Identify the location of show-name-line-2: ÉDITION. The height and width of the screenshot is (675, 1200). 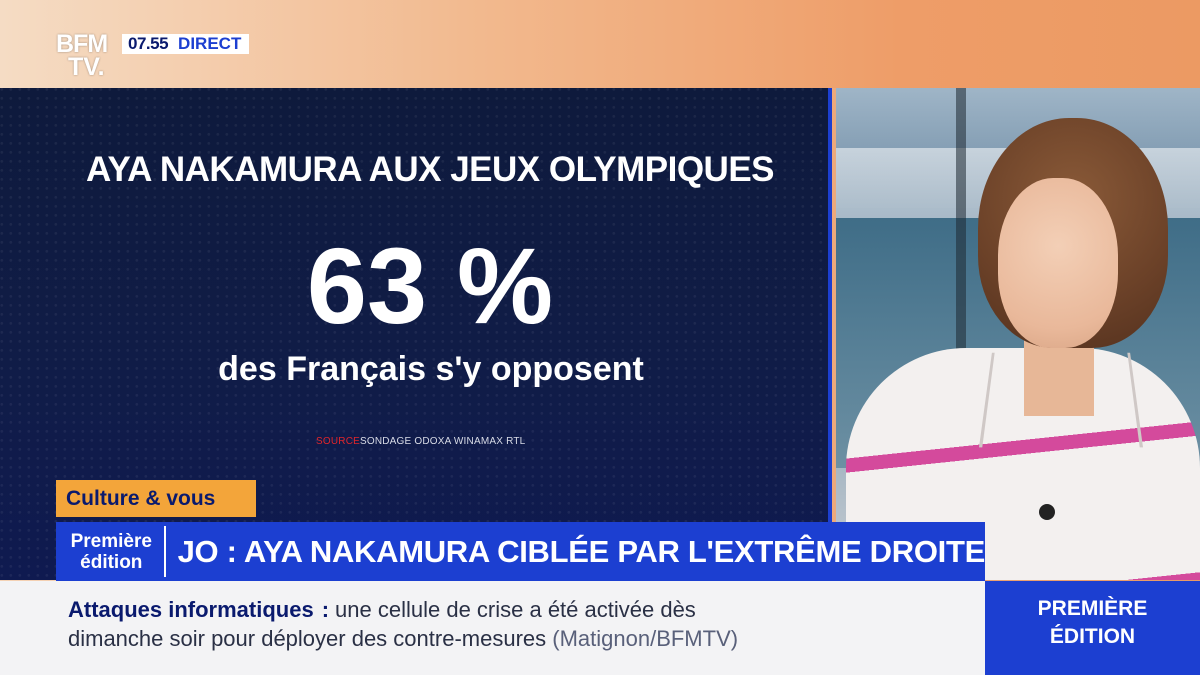
(1092, 637).